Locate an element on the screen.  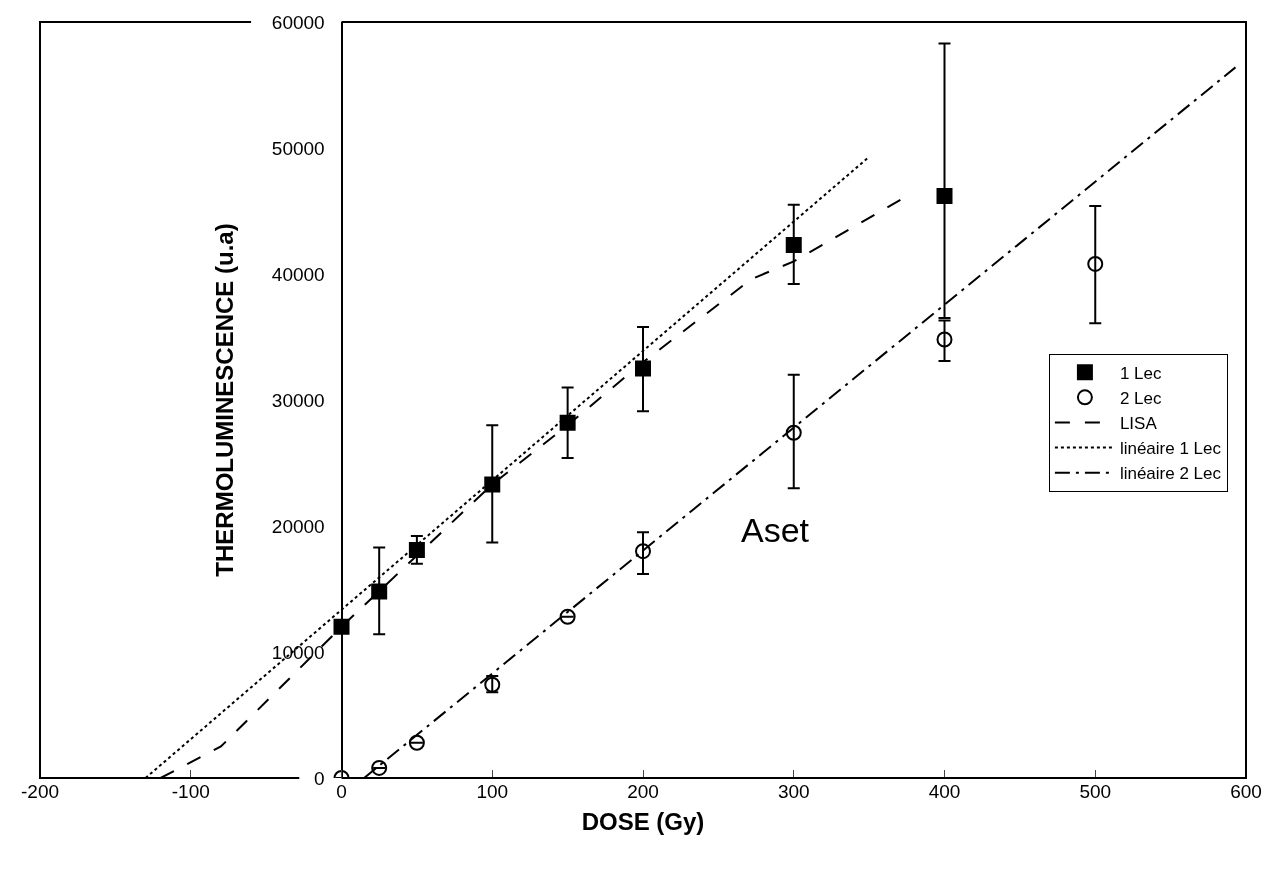
x-tick-label: 200 is located at coordinates (643, 791).